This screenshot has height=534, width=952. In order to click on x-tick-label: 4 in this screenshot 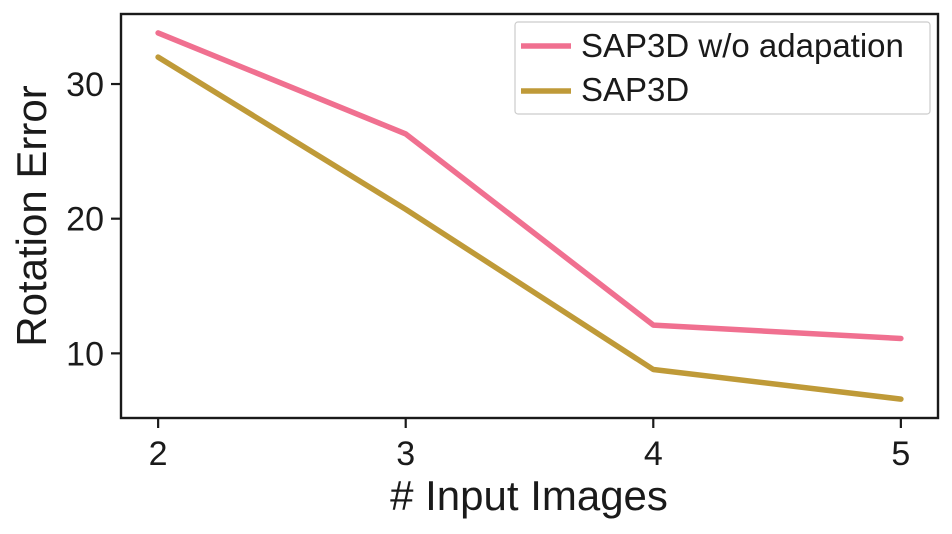, I will do `click(653, 454)`.